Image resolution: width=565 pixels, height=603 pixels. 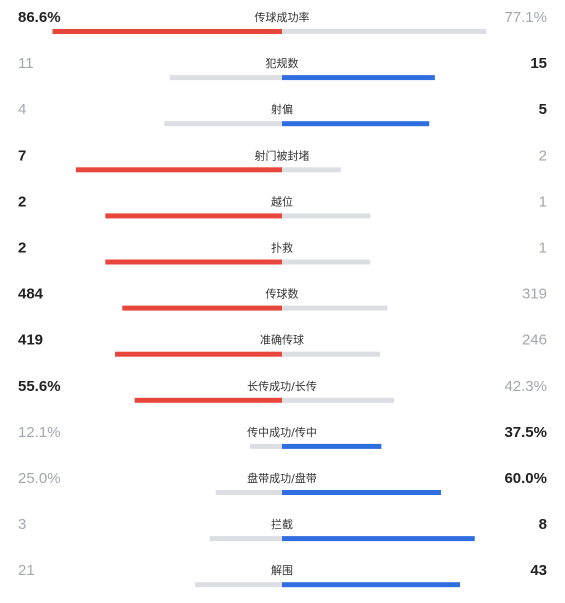 What do you see at coordinates (282, 294) in the screenshot?
I see `stat-label: 传球数` at bounding box center [282, 294].